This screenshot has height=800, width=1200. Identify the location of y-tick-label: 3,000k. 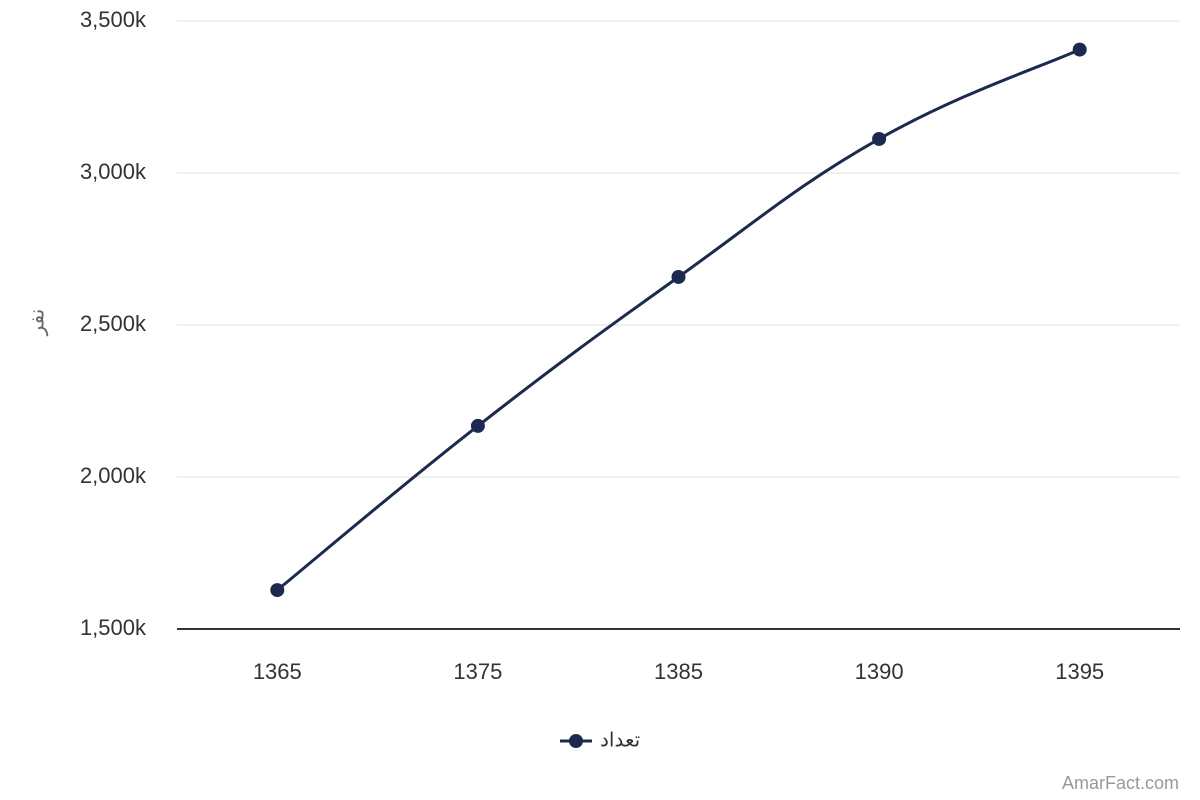
(113, 171).